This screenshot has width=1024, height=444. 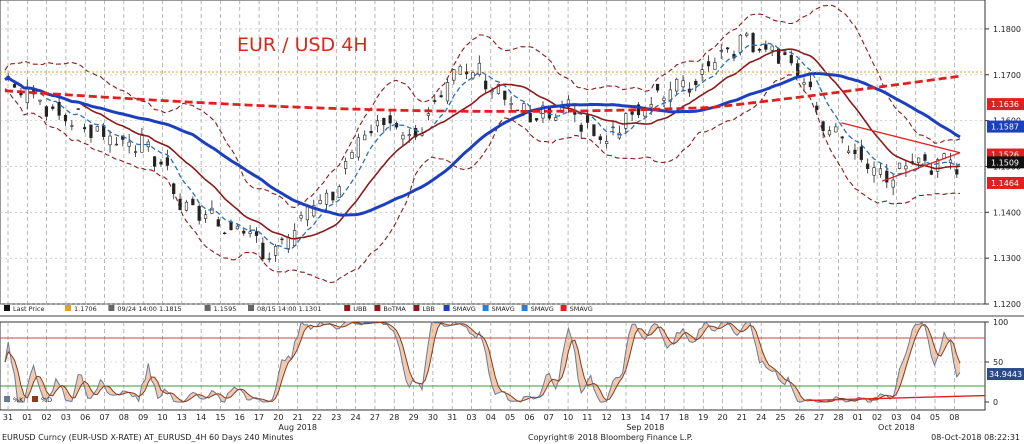 What do you see at coordinates (85, 417) in the screenshot?
I see `x-day-label: 06` at bounding box center [85, 417].